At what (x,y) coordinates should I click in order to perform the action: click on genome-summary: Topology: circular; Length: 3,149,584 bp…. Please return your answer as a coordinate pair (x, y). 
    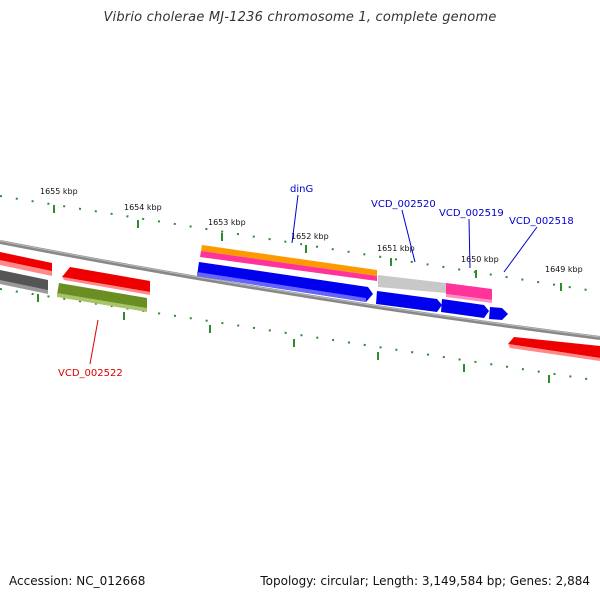
    Looking at the image, I should click on (425, 581).